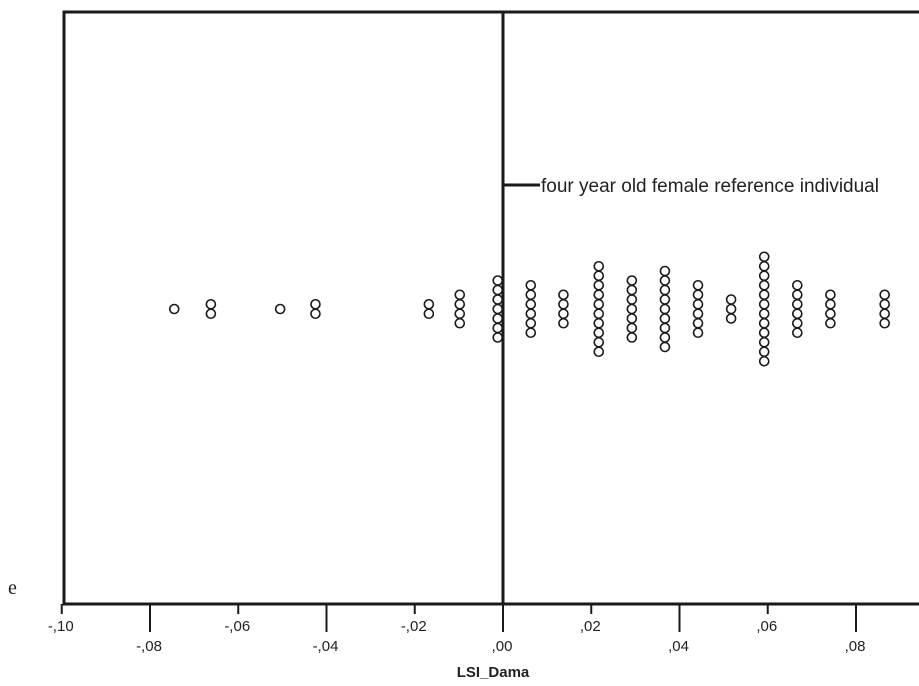 The image size is (919, 686). I want to click on x-tick-label: -,06, so click(237, 626).